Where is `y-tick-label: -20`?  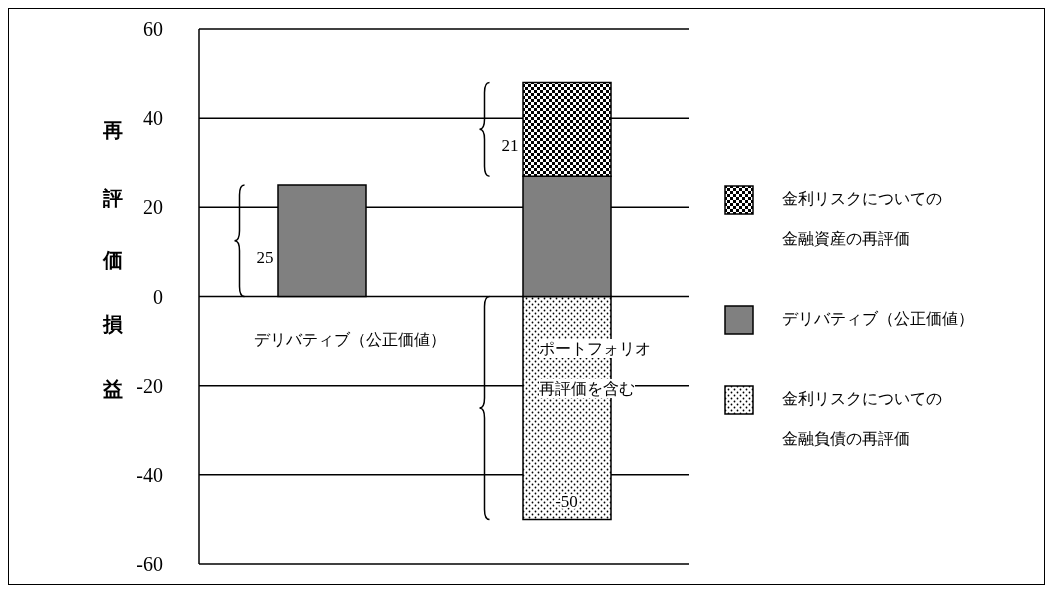
y-tick-label: -20 is located at coordinates (149, 385).